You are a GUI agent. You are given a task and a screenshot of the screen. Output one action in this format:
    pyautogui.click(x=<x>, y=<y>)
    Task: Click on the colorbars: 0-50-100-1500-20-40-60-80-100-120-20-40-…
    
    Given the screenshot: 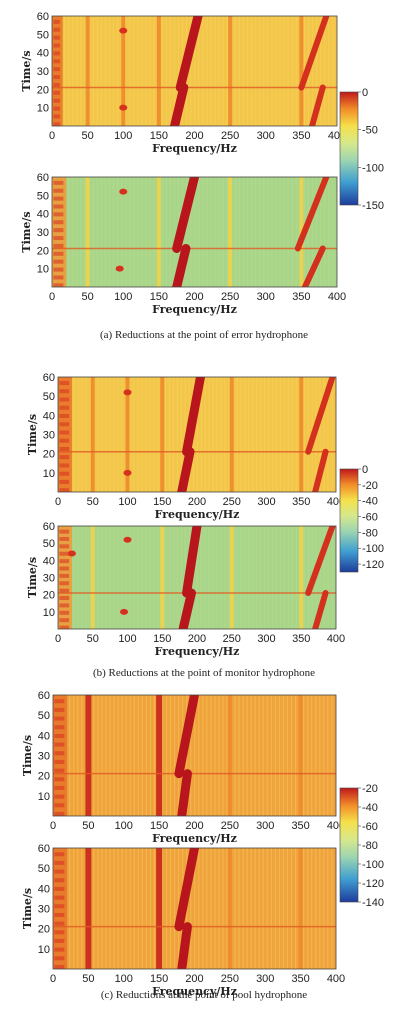 What is the action you would take?
    pyautogui.click(x=361, y=498)
    